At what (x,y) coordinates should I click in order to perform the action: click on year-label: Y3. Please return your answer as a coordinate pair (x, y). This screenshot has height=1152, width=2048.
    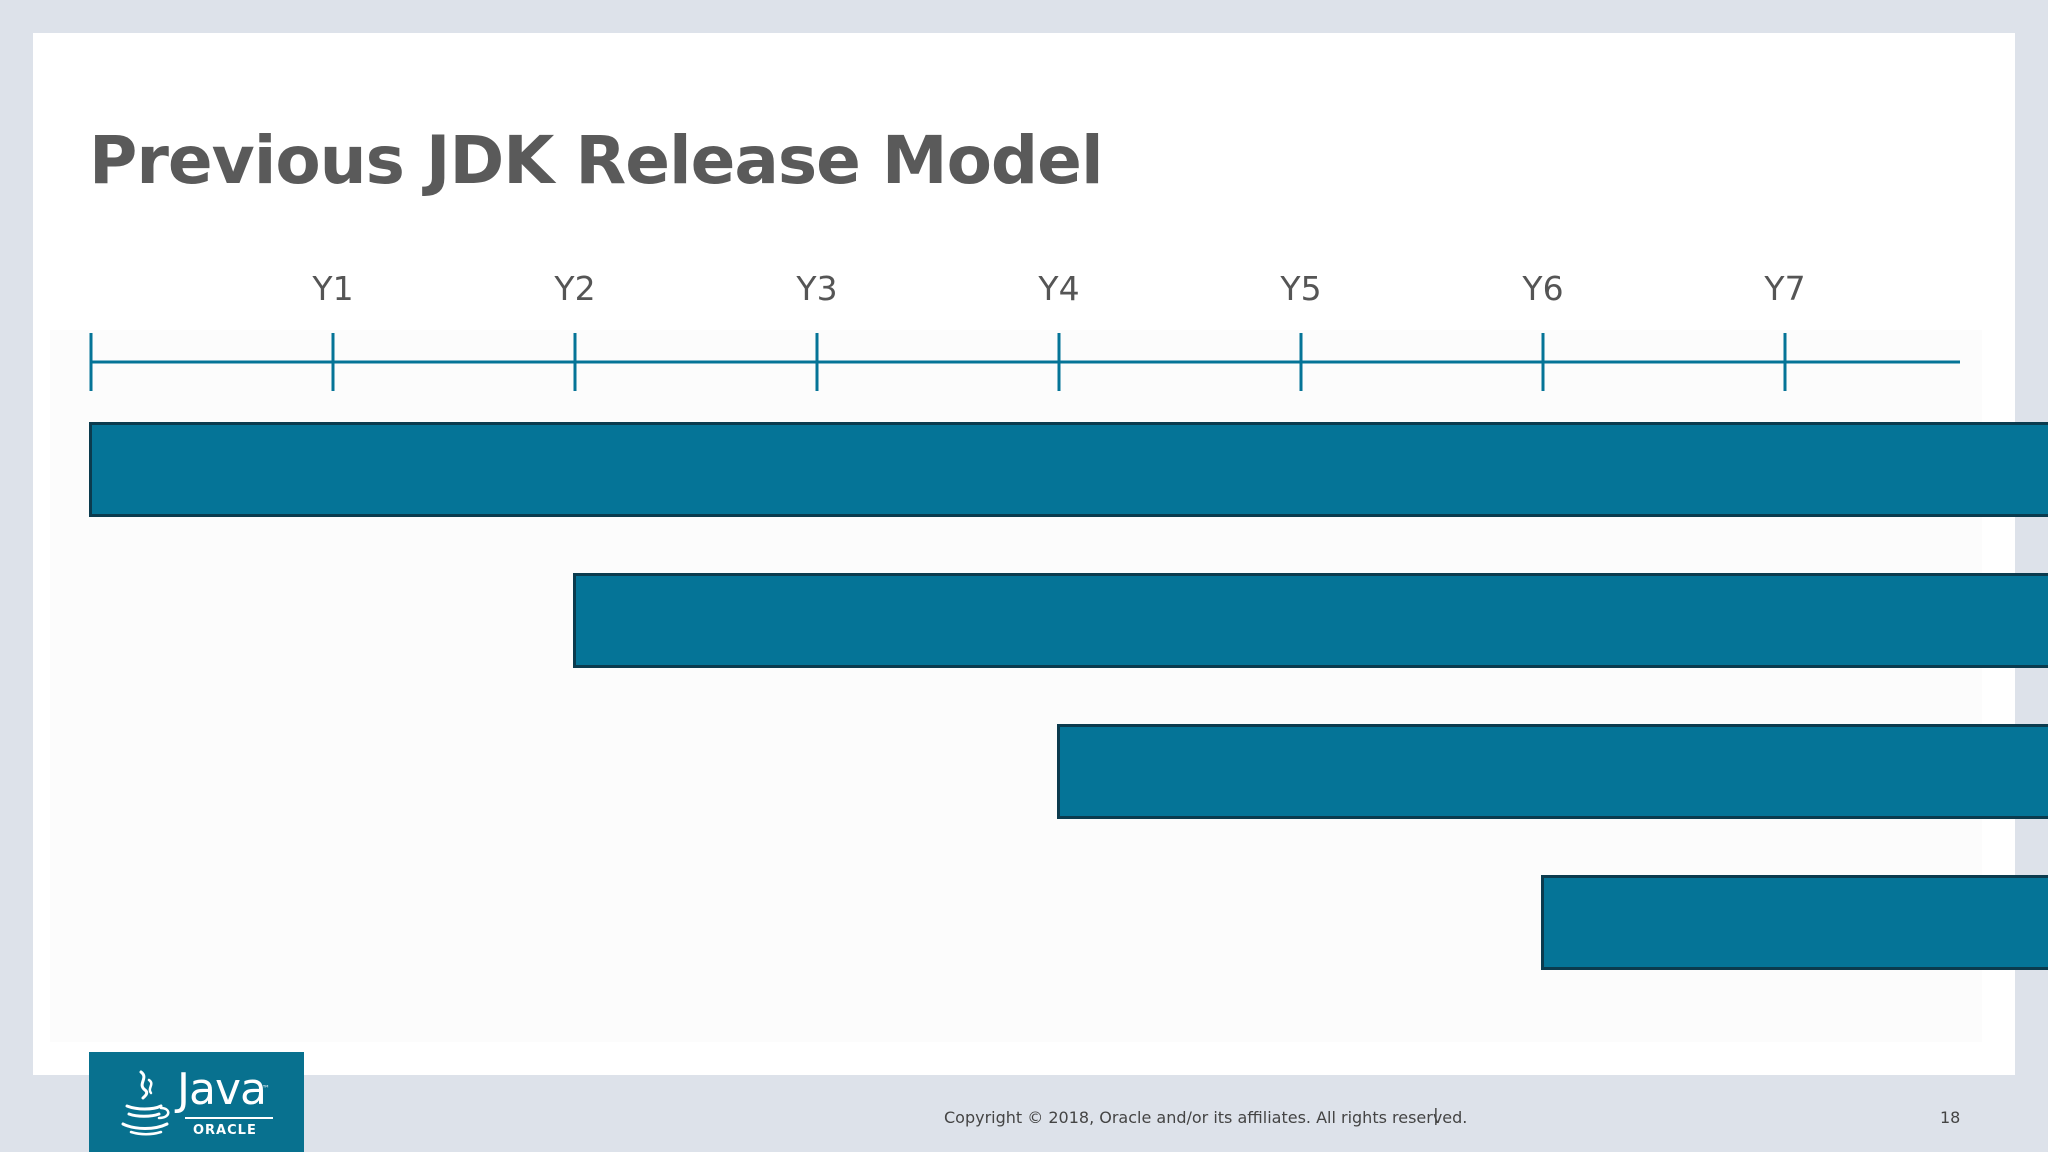
    Looking at the image, I should click on (817, 288).